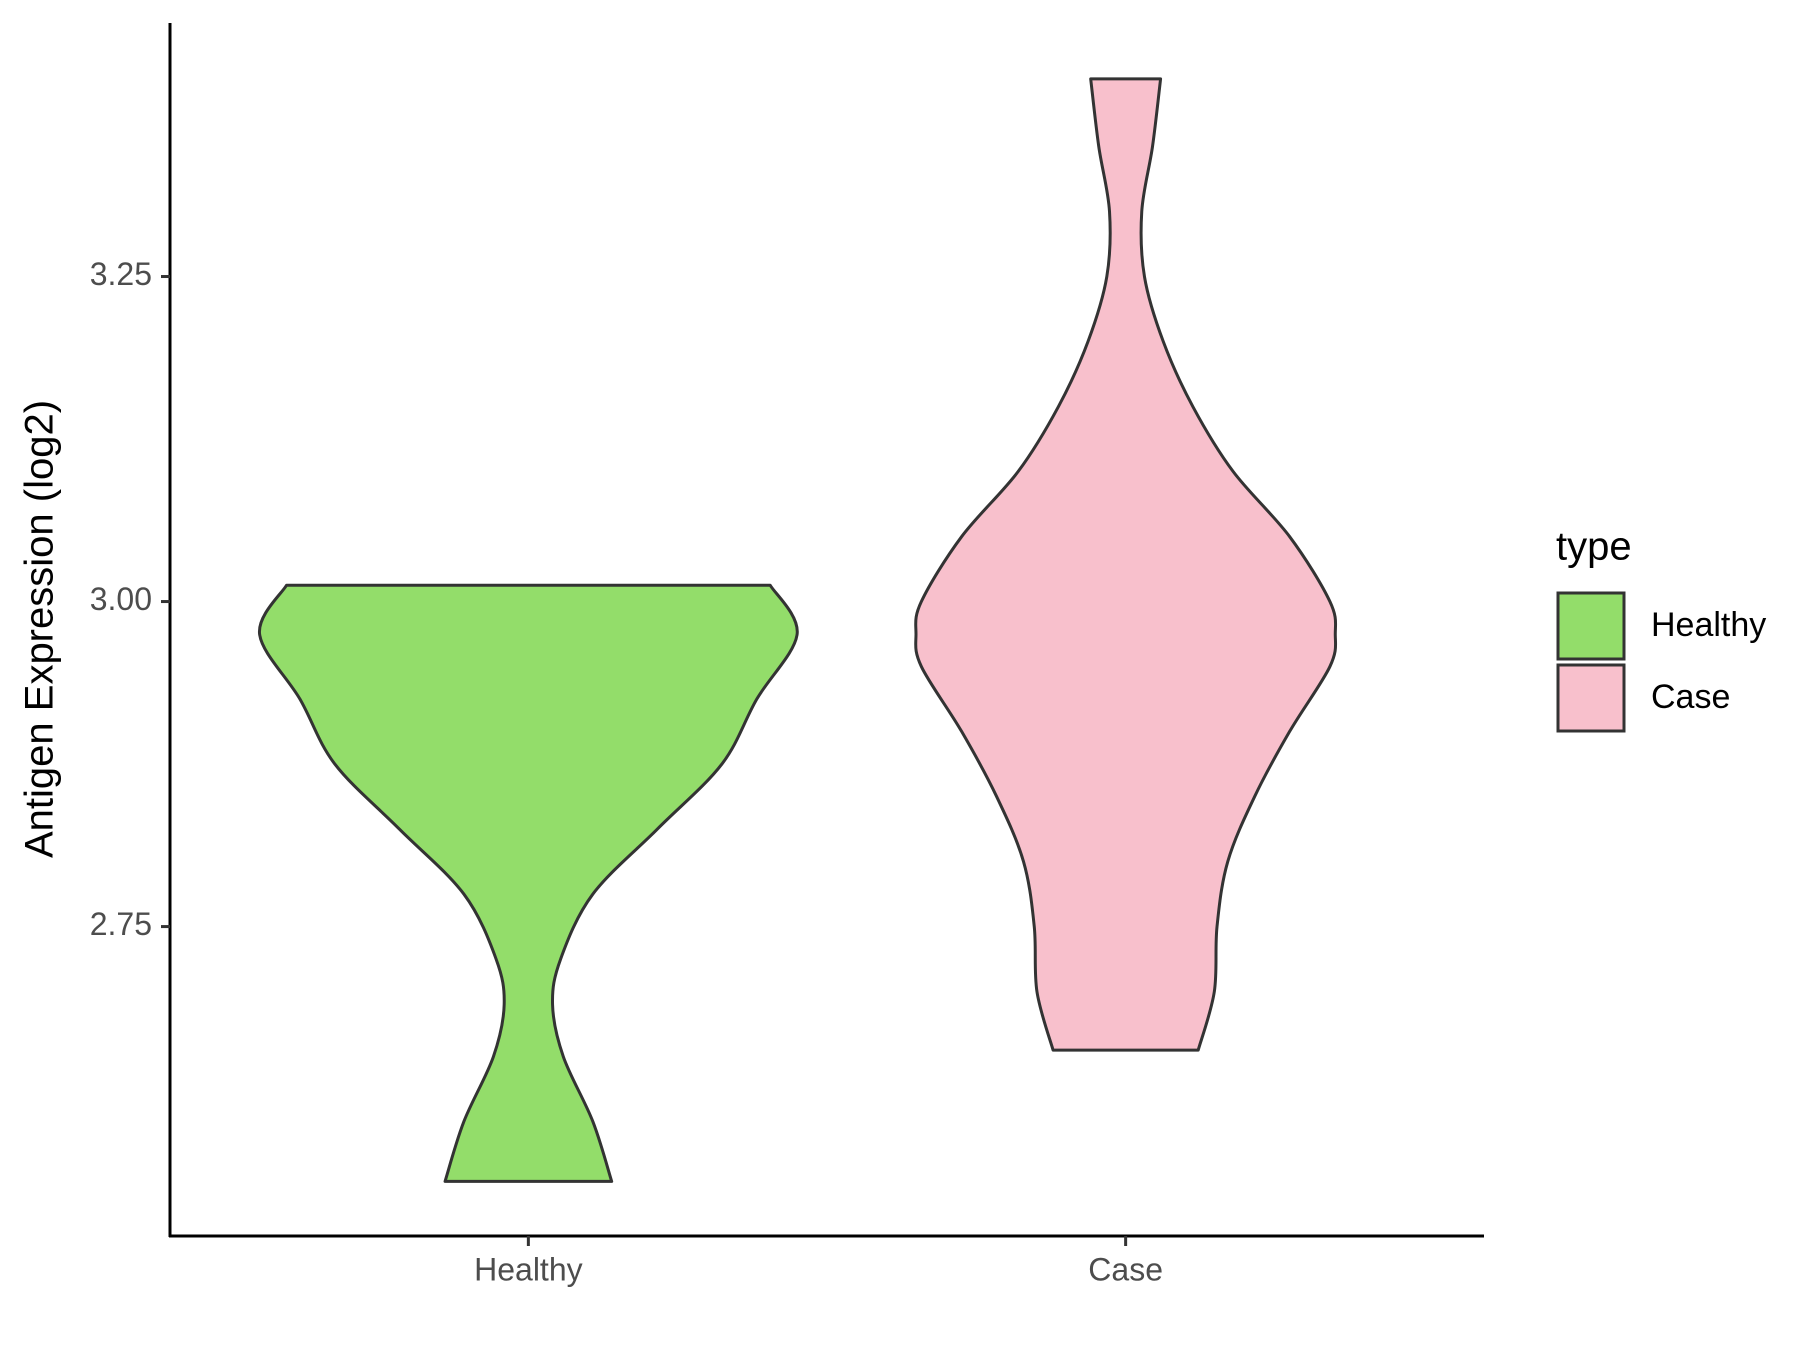  What do you see at coordinates (1708, 625) in the screenshot?
I see `legend-label: Healthy` at bounding box center [1708, 625].